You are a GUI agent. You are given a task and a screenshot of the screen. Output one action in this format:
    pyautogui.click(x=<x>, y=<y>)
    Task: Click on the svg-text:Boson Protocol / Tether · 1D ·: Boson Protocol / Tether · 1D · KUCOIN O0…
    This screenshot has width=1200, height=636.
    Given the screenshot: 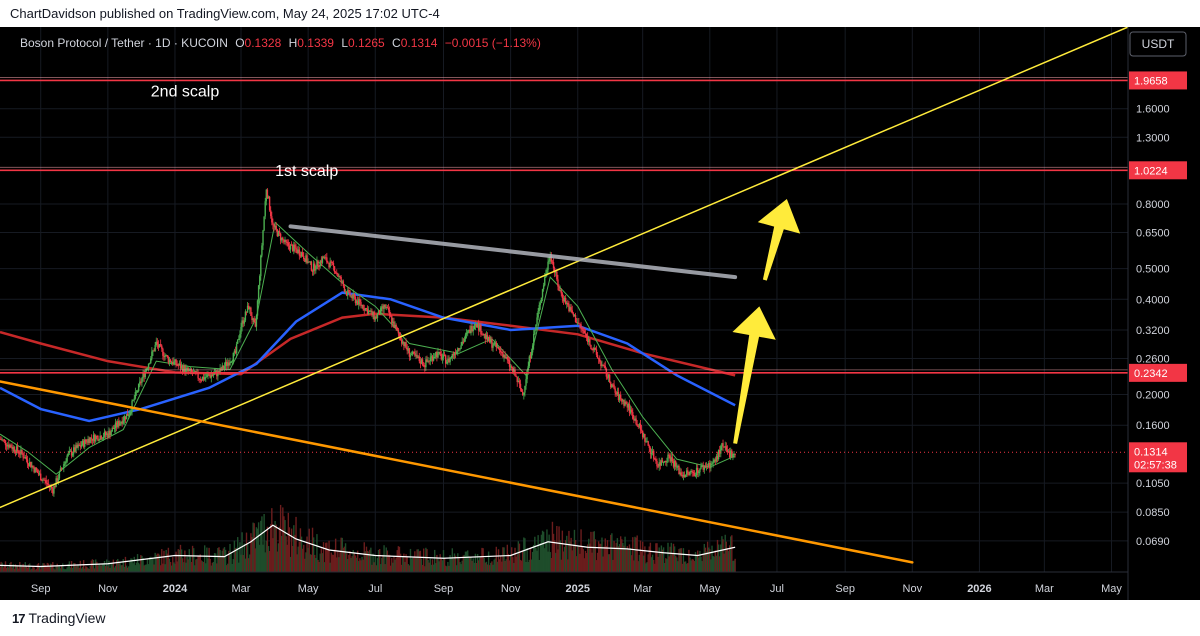 What is the action you would take?
    pyautogui.click(x=280, y=43)
    